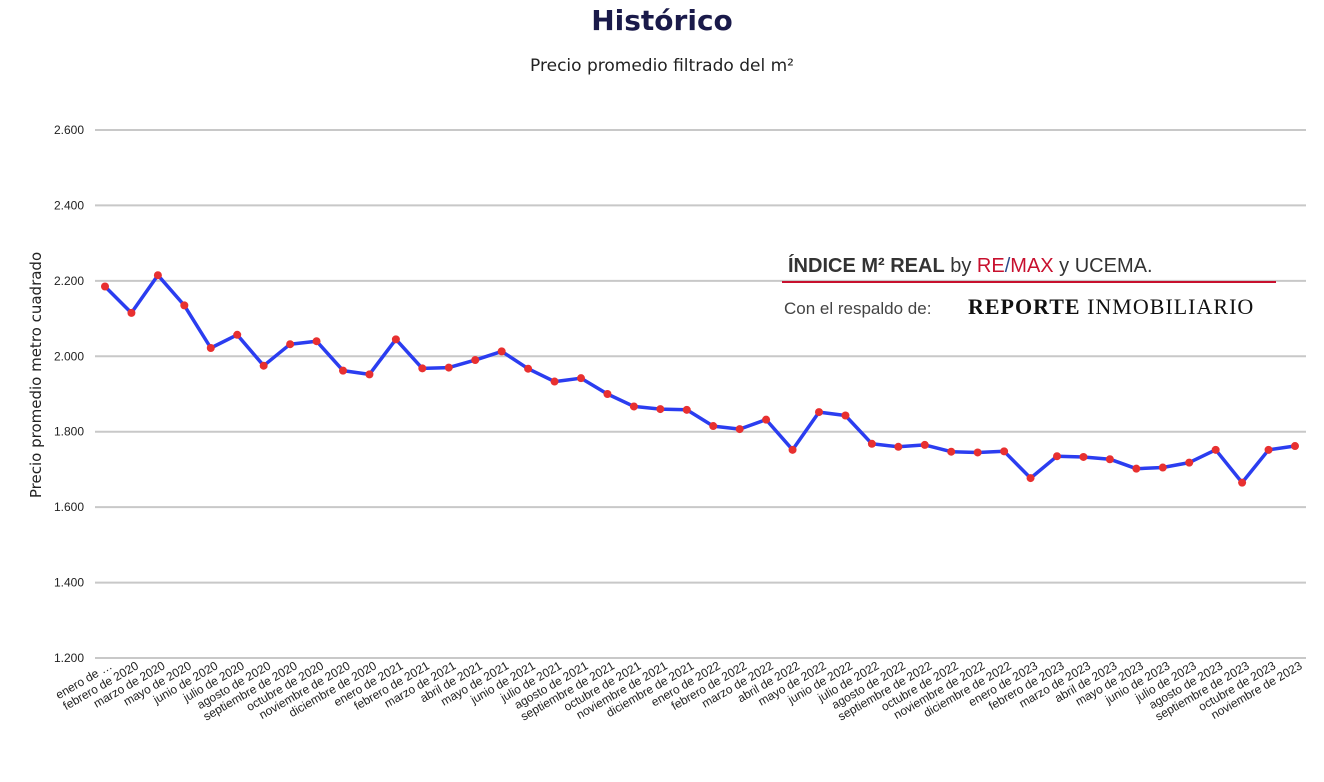 The width and height of the screenshot is (1324, 782). What do you see at coordinates (857, 308) in the screenshot?
I see `watermark-line2: Con el respaldo de:` at bounding box center [857, 308].